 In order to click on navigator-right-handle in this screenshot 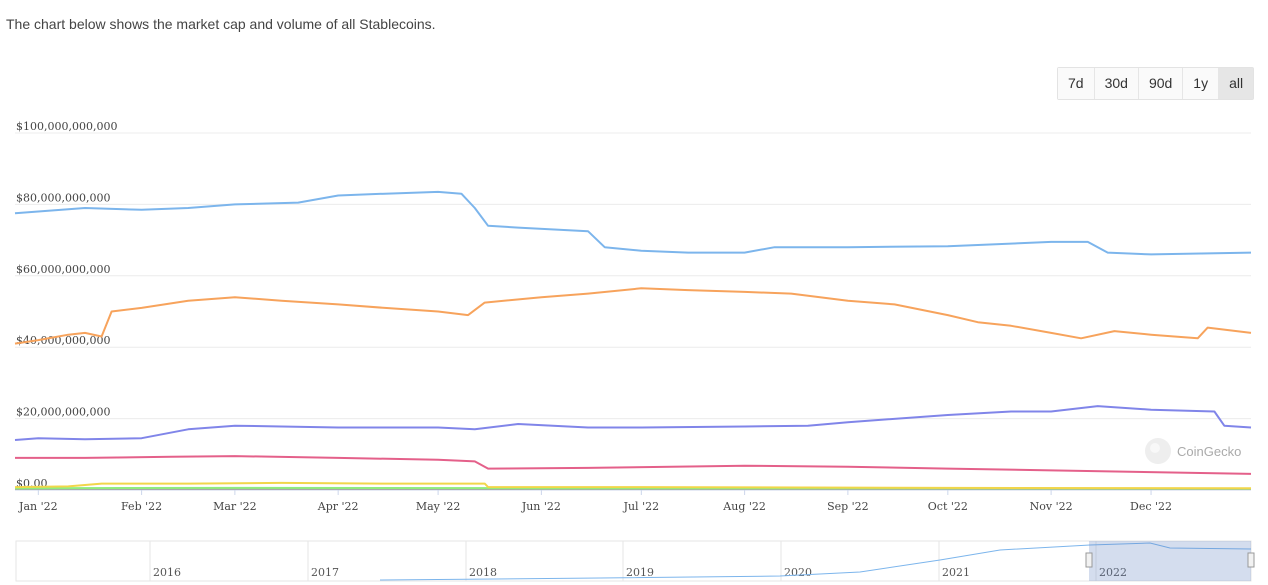, I will do `click(1251, 560)`.